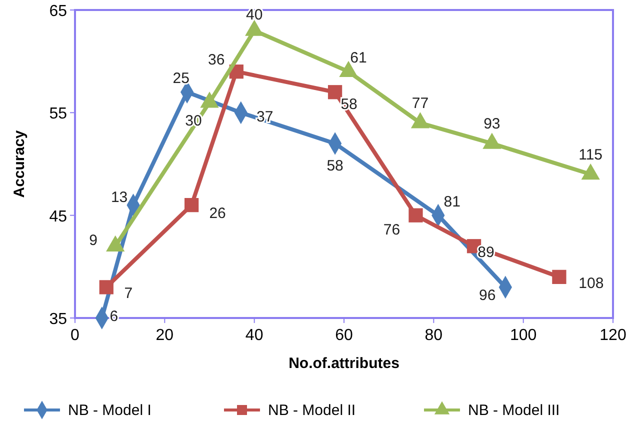 The width and height of the screenshot is (628, 425). What do you see at coordinates (344, 335) in the screenshot?
I see `x-tick-label: 60` at bounding box center [344, 335].